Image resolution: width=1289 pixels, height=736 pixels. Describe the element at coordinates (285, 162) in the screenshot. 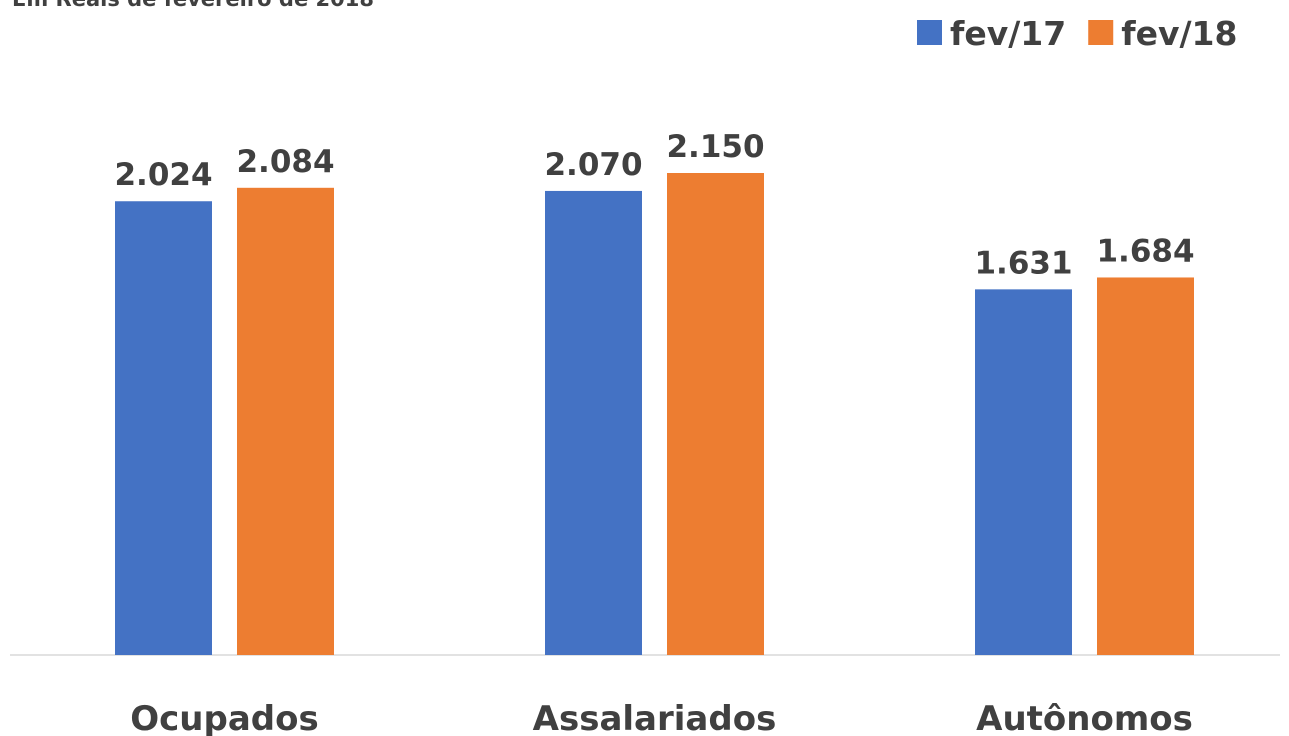

I see `data-label: 2.084` at that location.